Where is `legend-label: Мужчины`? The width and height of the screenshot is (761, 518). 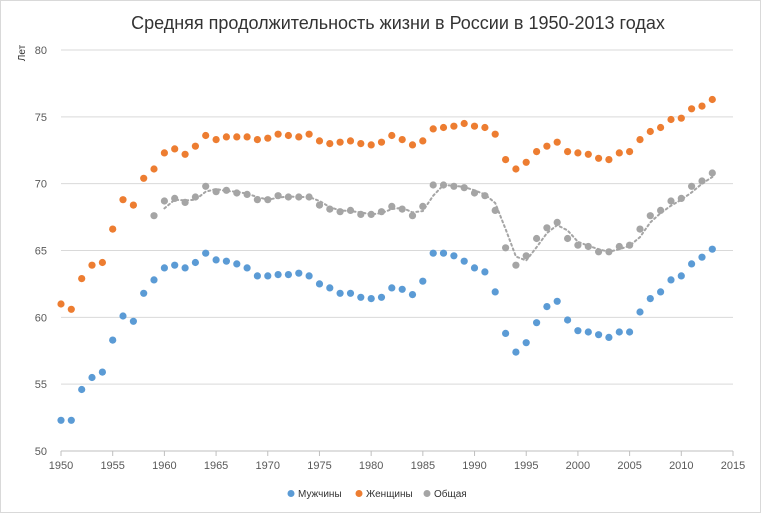
legend-label: Мужчины is located at coordinates (320, 494).